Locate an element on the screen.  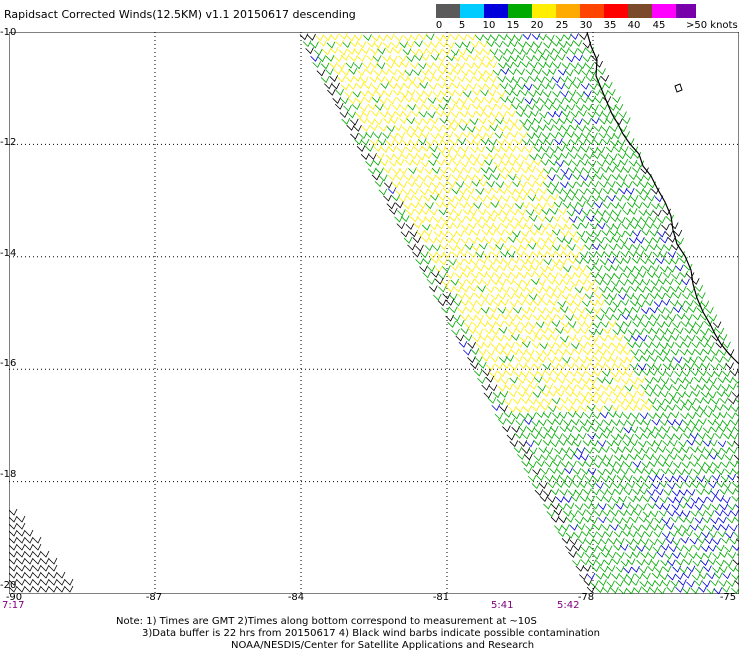
lat-label-0: -10 is located at coordinates (8, 32).